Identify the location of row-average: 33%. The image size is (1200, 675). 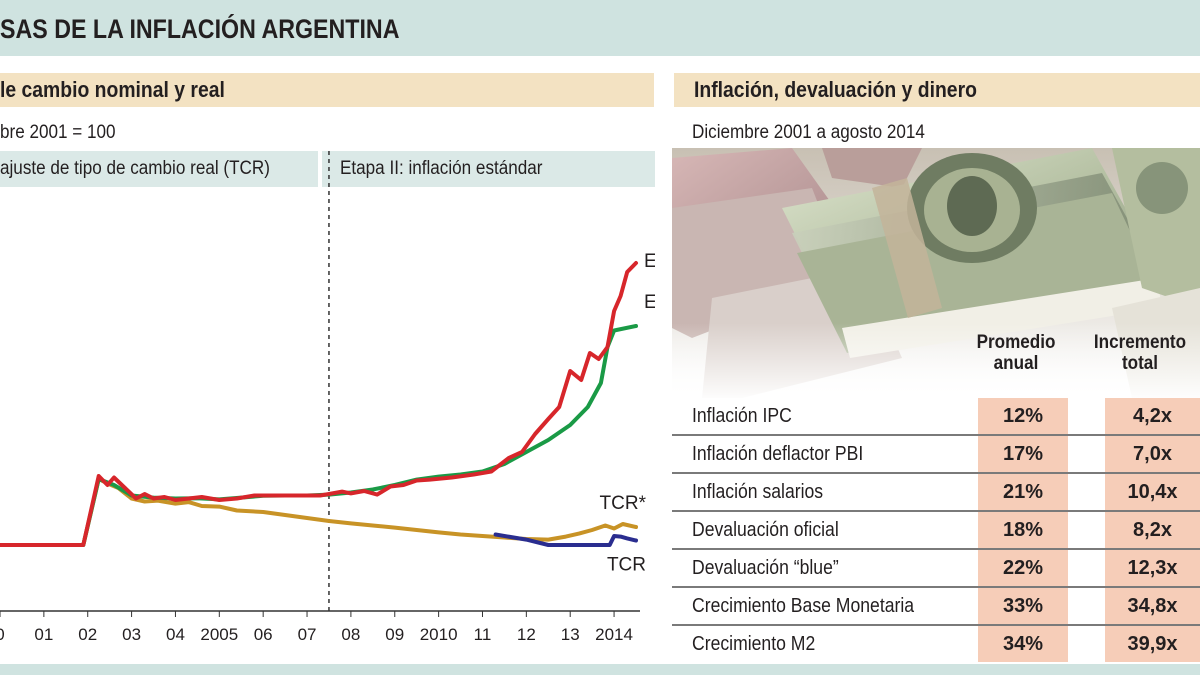
(1023, 606).